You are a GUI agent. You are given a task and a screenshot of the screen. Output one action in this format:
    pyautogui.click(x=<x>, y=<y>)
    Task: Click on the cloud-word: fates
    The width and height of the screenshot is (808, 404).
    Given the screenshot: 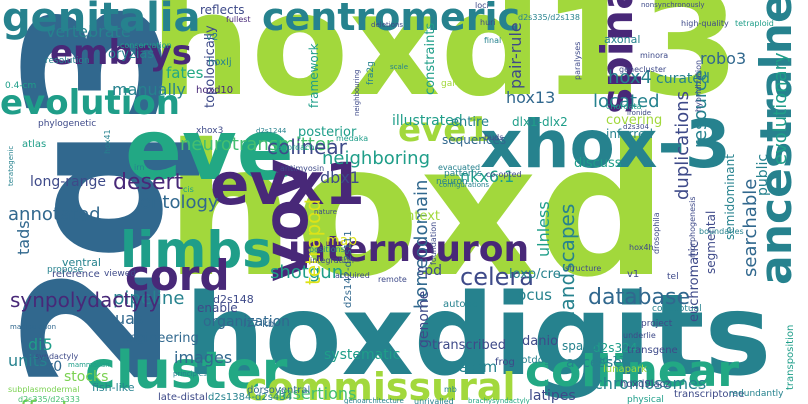 What is the action you would take?
    pyautogui.click(x=185, y=73)
    